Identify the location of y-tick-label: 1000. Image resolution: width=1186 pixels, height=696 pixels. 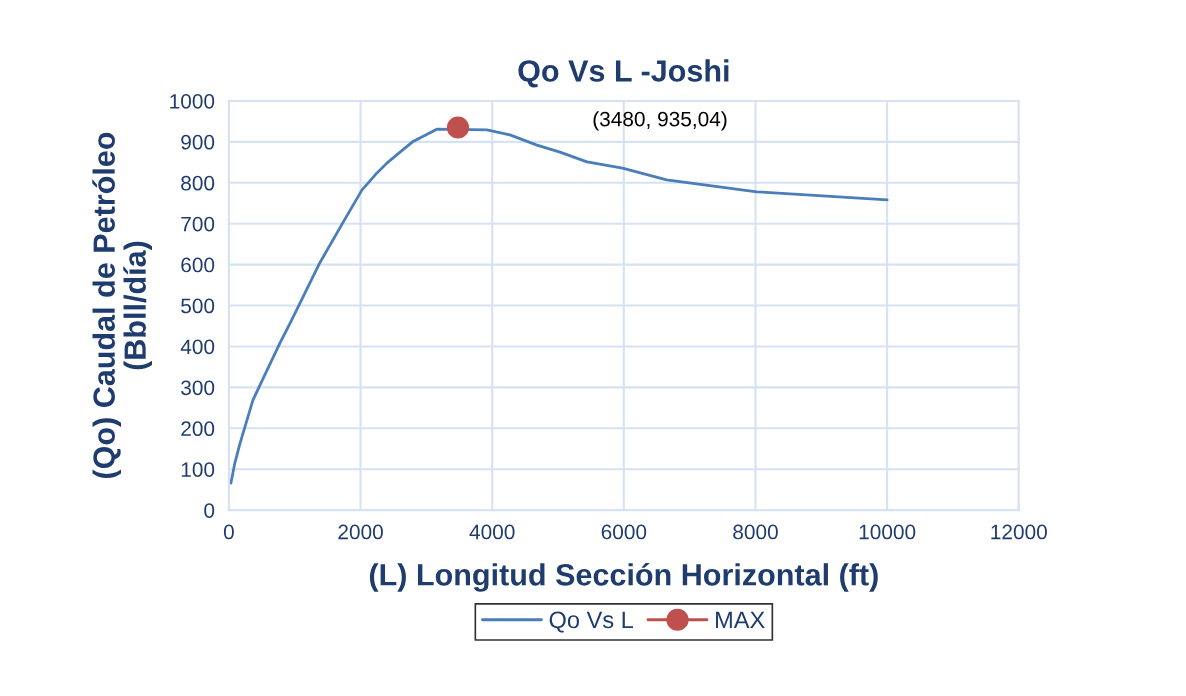
(192, 101).